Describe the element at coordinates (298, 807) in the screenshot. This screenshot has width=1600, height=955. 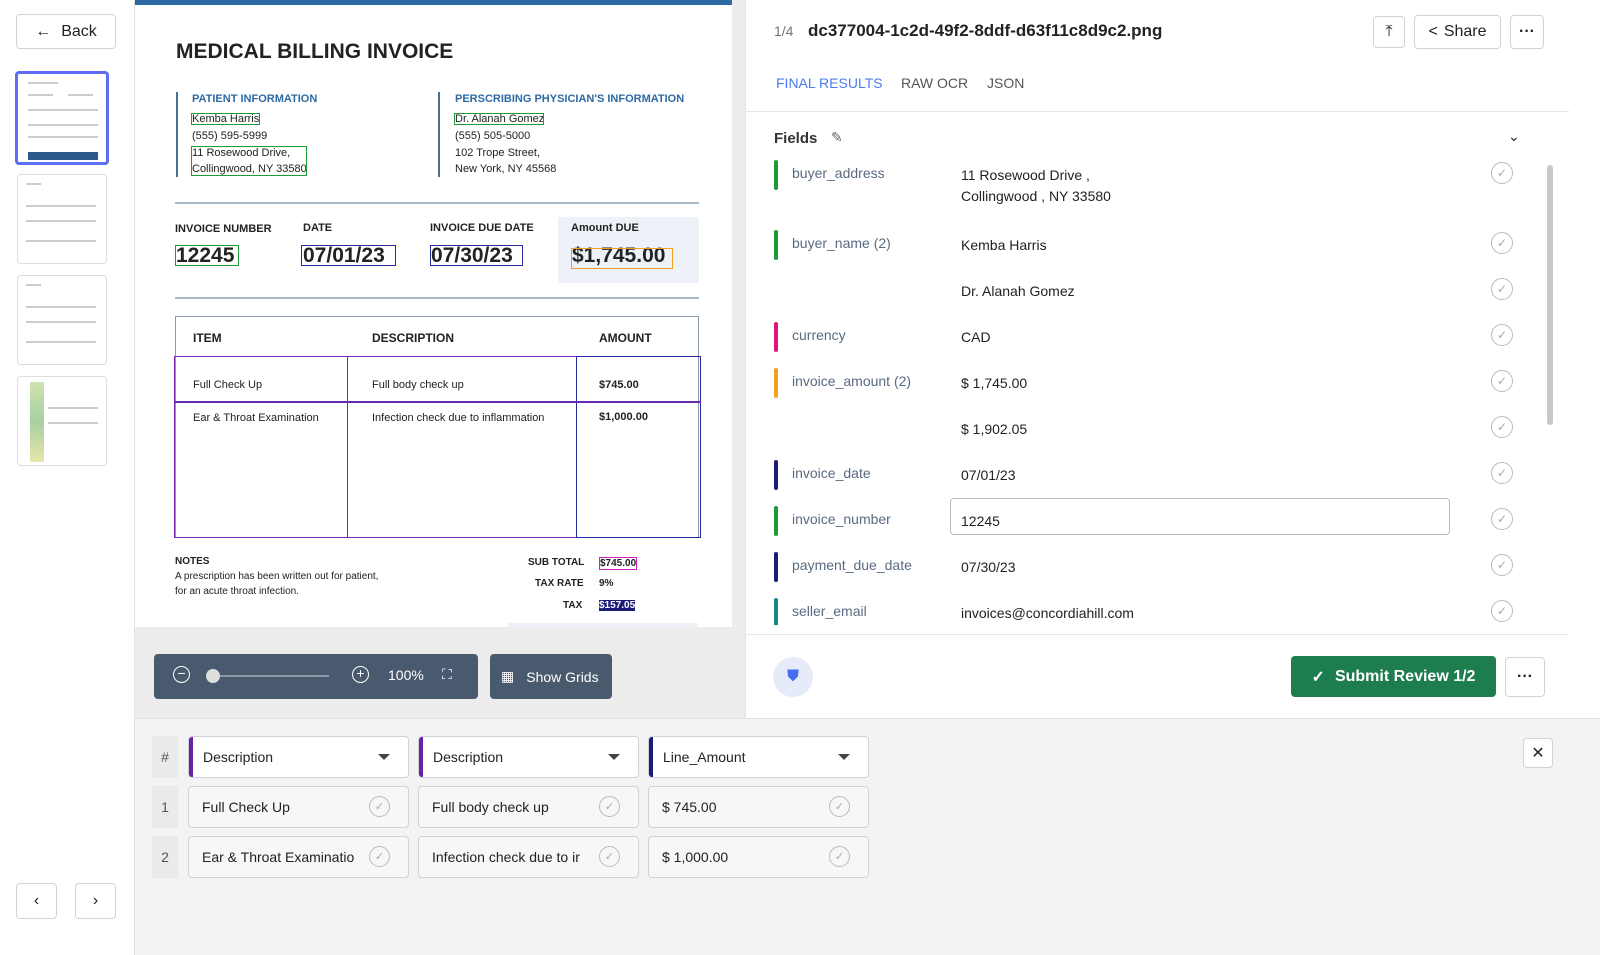
I see `line-item-cell: Full Check Up ✓` at that location.